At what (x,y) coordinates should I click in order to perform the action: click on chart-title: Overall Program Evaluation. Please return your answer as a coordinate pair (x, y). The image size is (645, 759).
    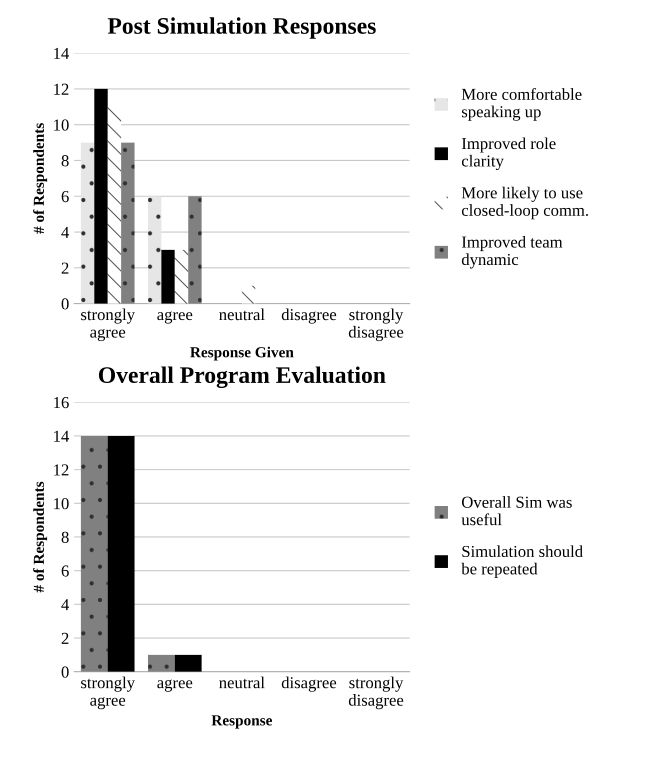
    Looking at the image, I should click on (242, 377).